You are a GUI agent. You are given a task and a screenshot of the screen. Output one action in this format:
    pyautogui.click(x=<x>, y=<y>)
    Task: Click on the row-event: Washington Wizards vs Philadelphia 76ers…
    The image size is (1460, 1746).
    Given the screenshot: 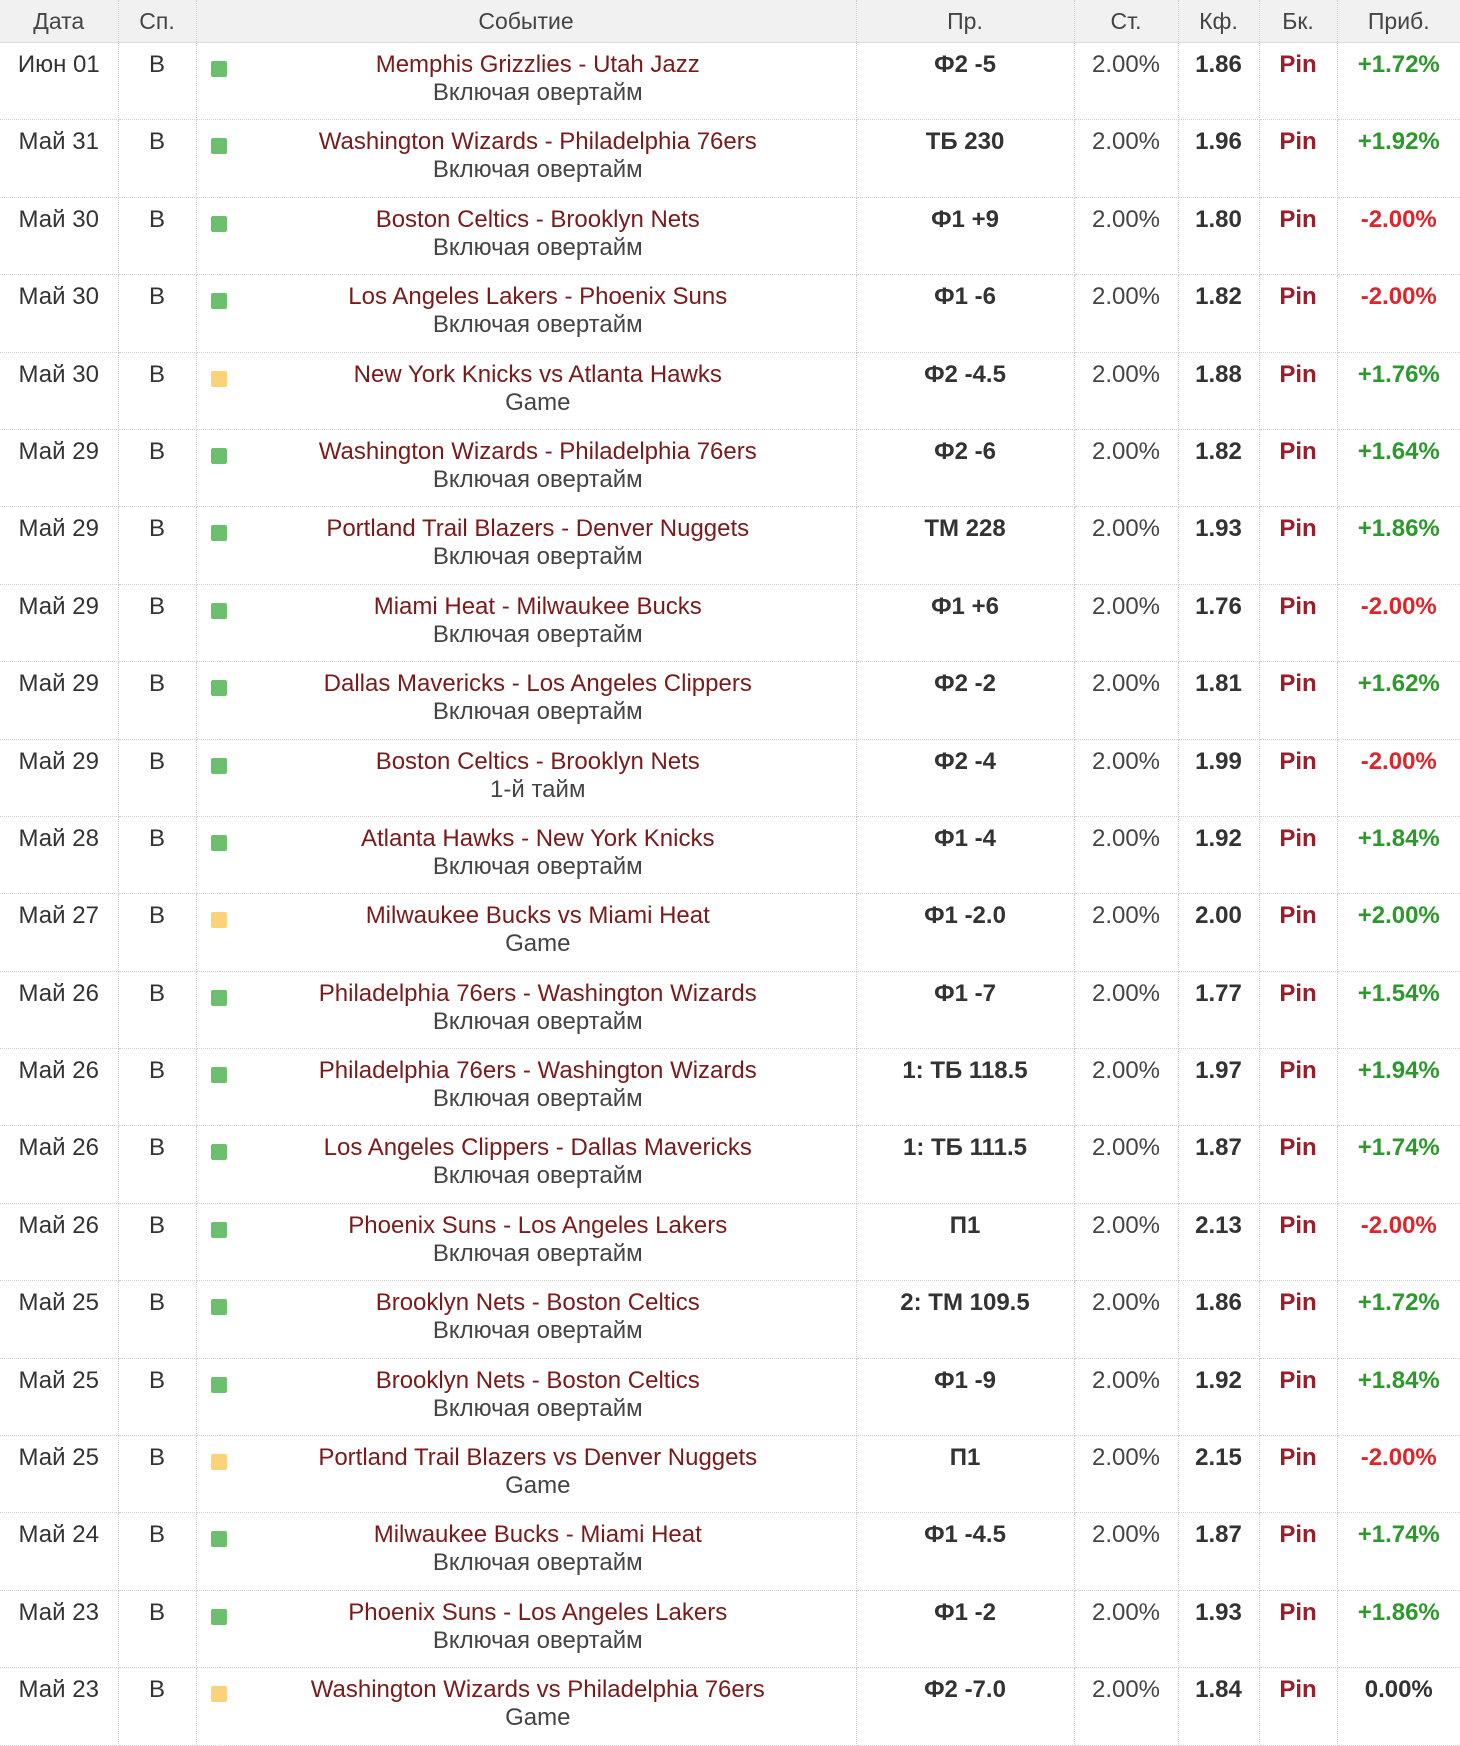 What is the action you would take?
    pyautogui.click(x=538, y=1706)
    